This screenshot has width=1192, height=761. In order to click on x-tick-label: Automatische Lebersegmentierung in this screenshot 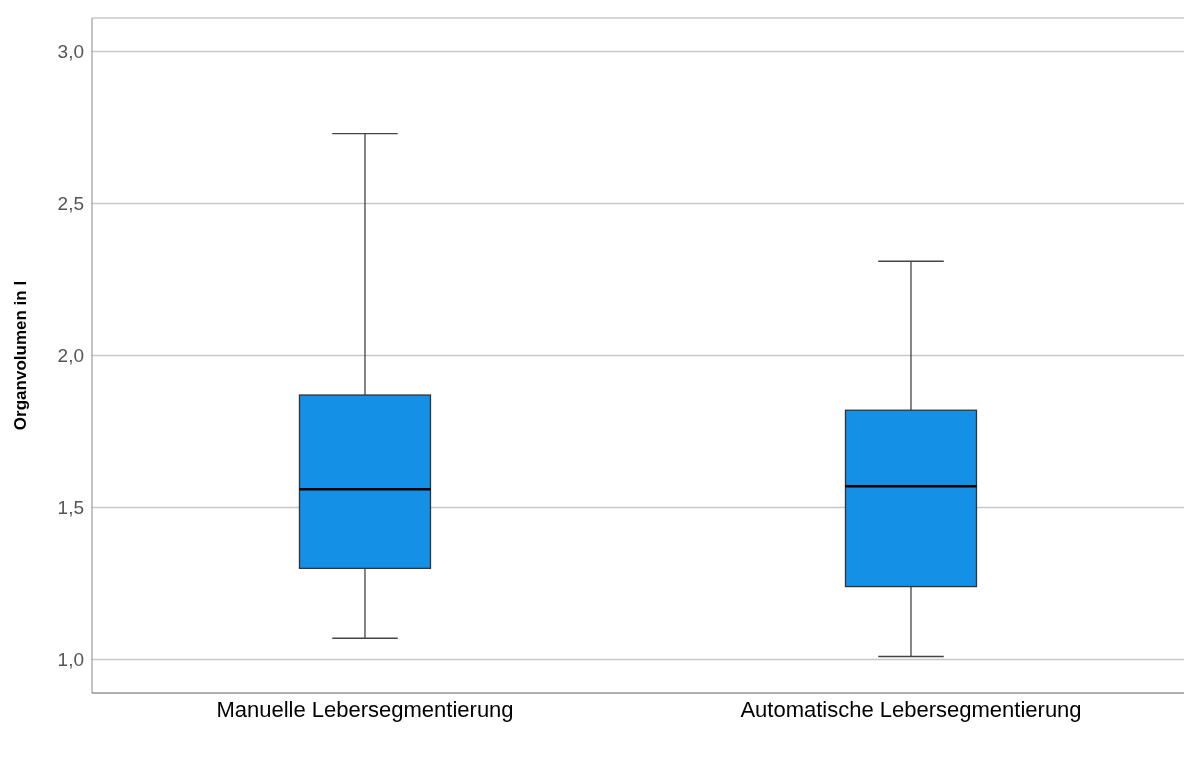, I will do `click(911, 709)`.